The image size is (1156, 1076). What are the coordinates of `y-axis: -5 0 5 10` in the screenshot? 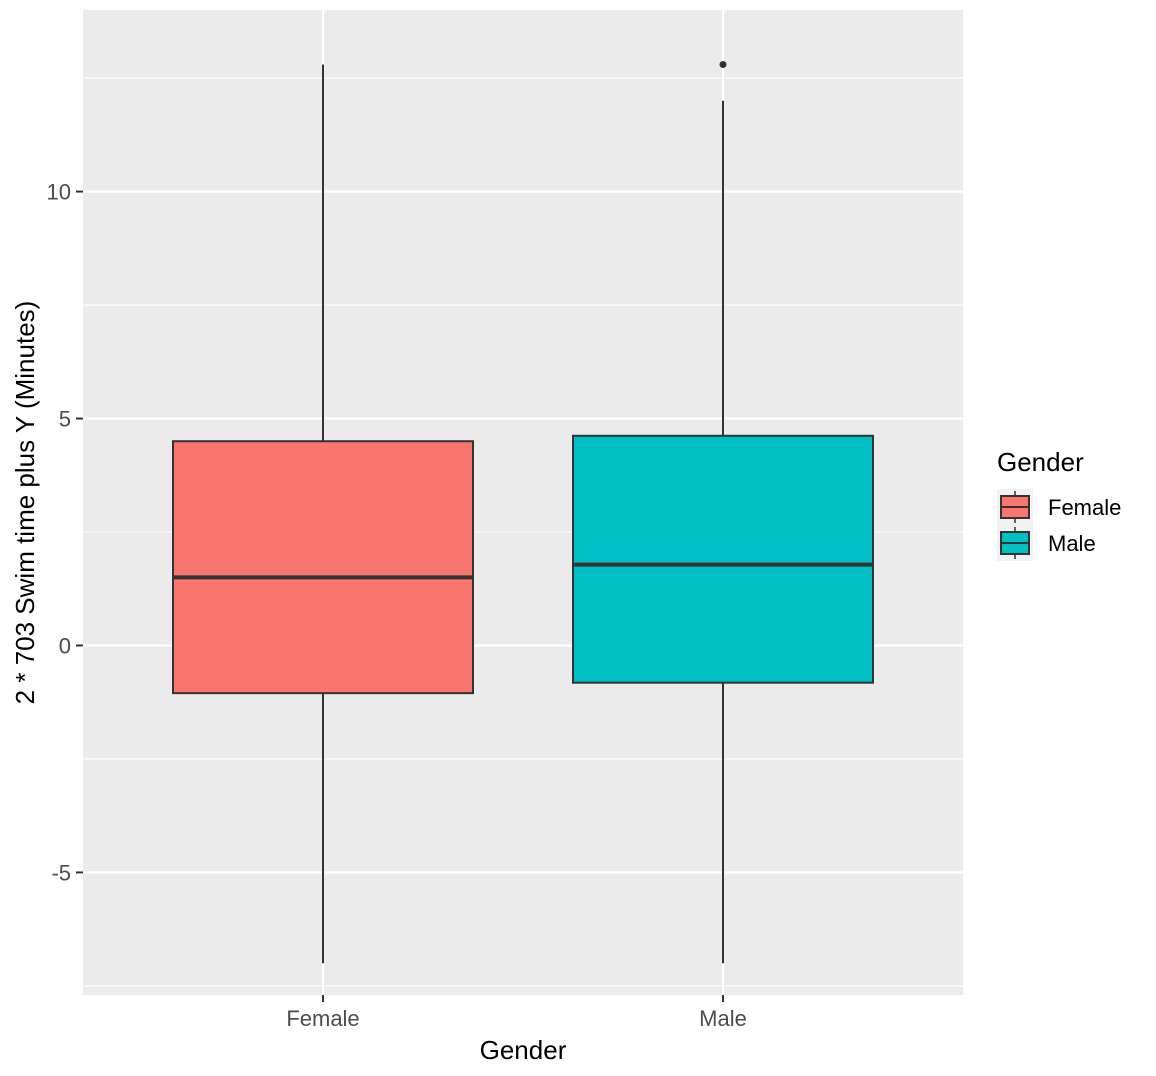 It's located at (65, 532).